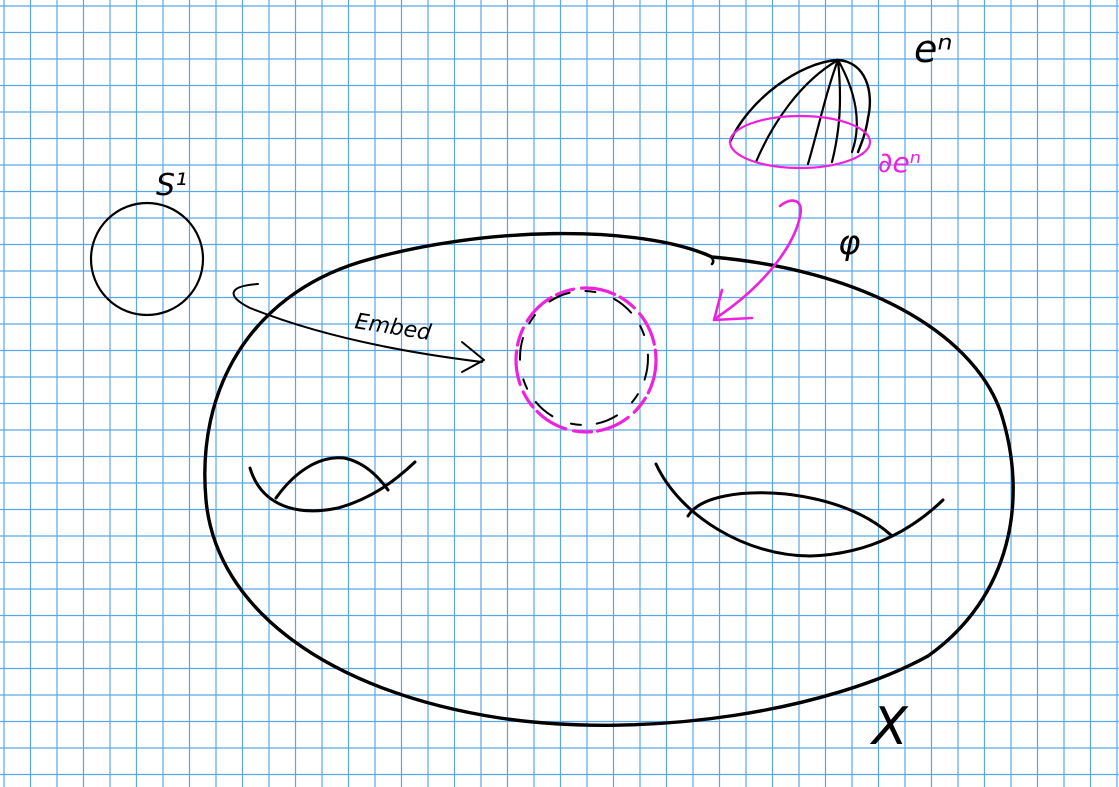 Image resolution: width=1119 pixels, height=787 pixels. What do you see at coordinates (332, 478) in the screenshot?
I see `left-hole-upper-curve` at bounding box center [332, 478].